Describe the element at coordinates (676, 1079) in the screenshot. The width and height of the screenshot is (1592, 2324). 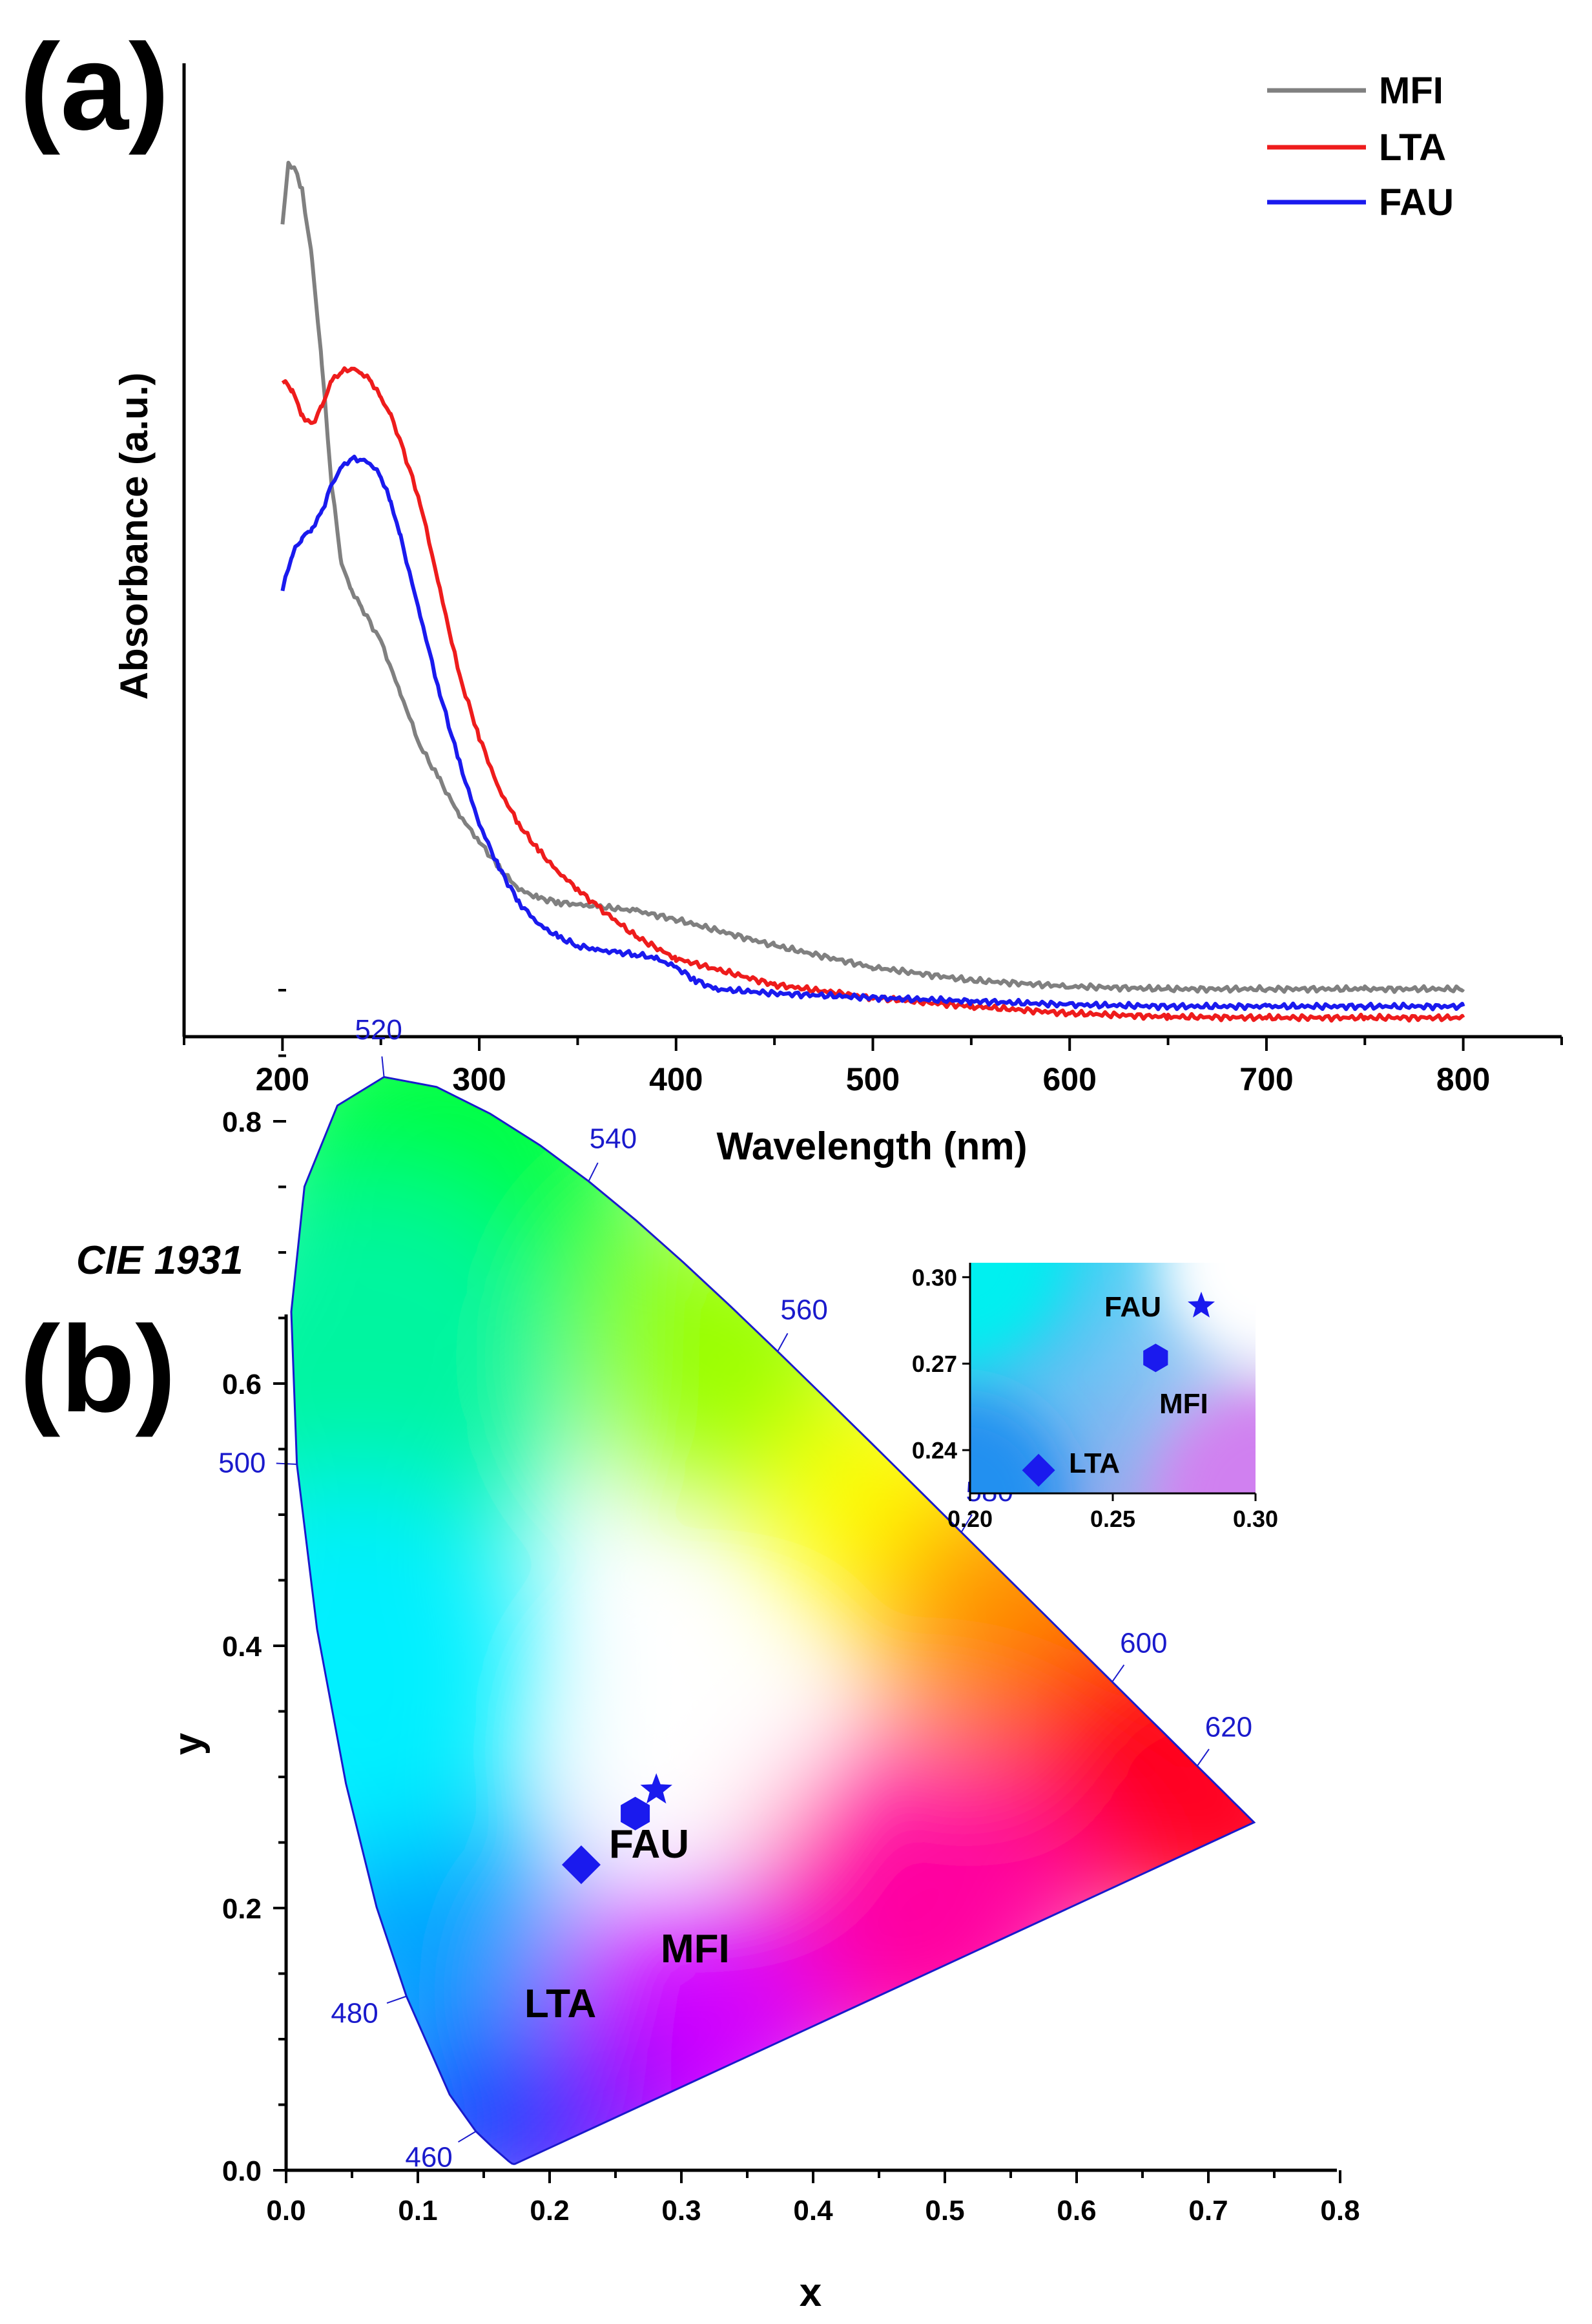
I see `a-x-tick-label: 400` at that location.